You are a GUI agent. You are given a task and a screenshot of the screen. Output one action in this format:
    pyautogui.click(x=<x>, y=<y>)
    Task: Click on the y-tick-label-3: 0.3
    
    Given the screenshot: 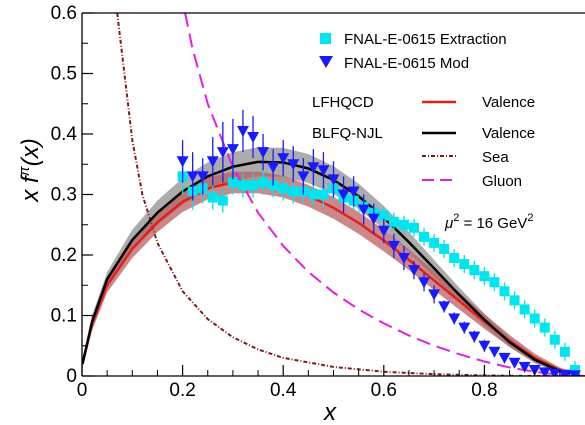 What is the action you would take?
    pyautogui.click(x=64, y=195)
    